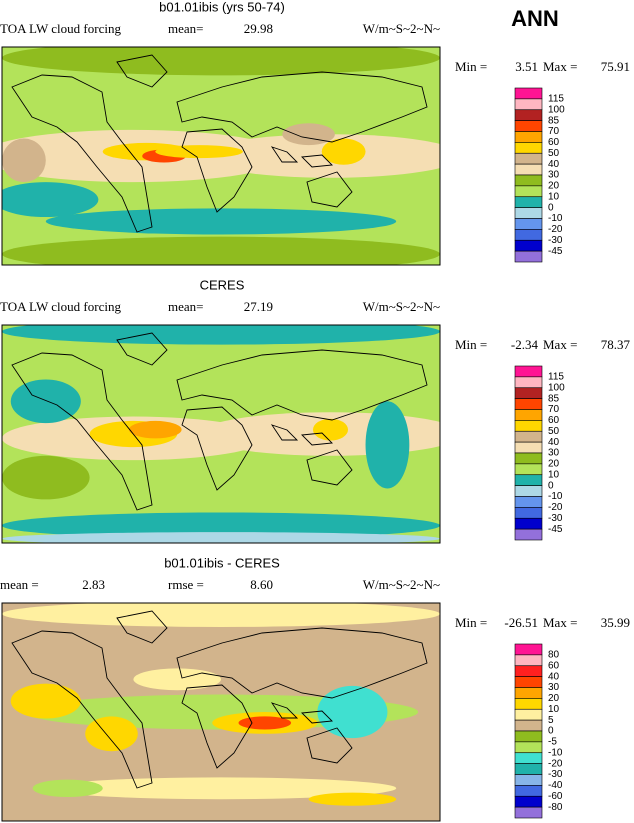 The height and width of the screenshot is (823, 634). What do you see at coordinates (555, 807) in the screenshot?
I see `colorbar-label: -80` at bounding box center [555, 807].